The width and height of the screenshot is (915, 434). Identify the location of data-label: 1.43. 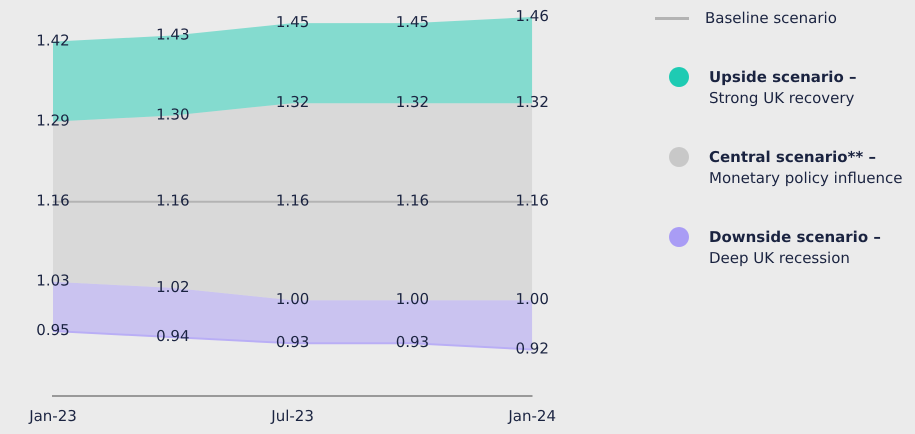
(173, 34).